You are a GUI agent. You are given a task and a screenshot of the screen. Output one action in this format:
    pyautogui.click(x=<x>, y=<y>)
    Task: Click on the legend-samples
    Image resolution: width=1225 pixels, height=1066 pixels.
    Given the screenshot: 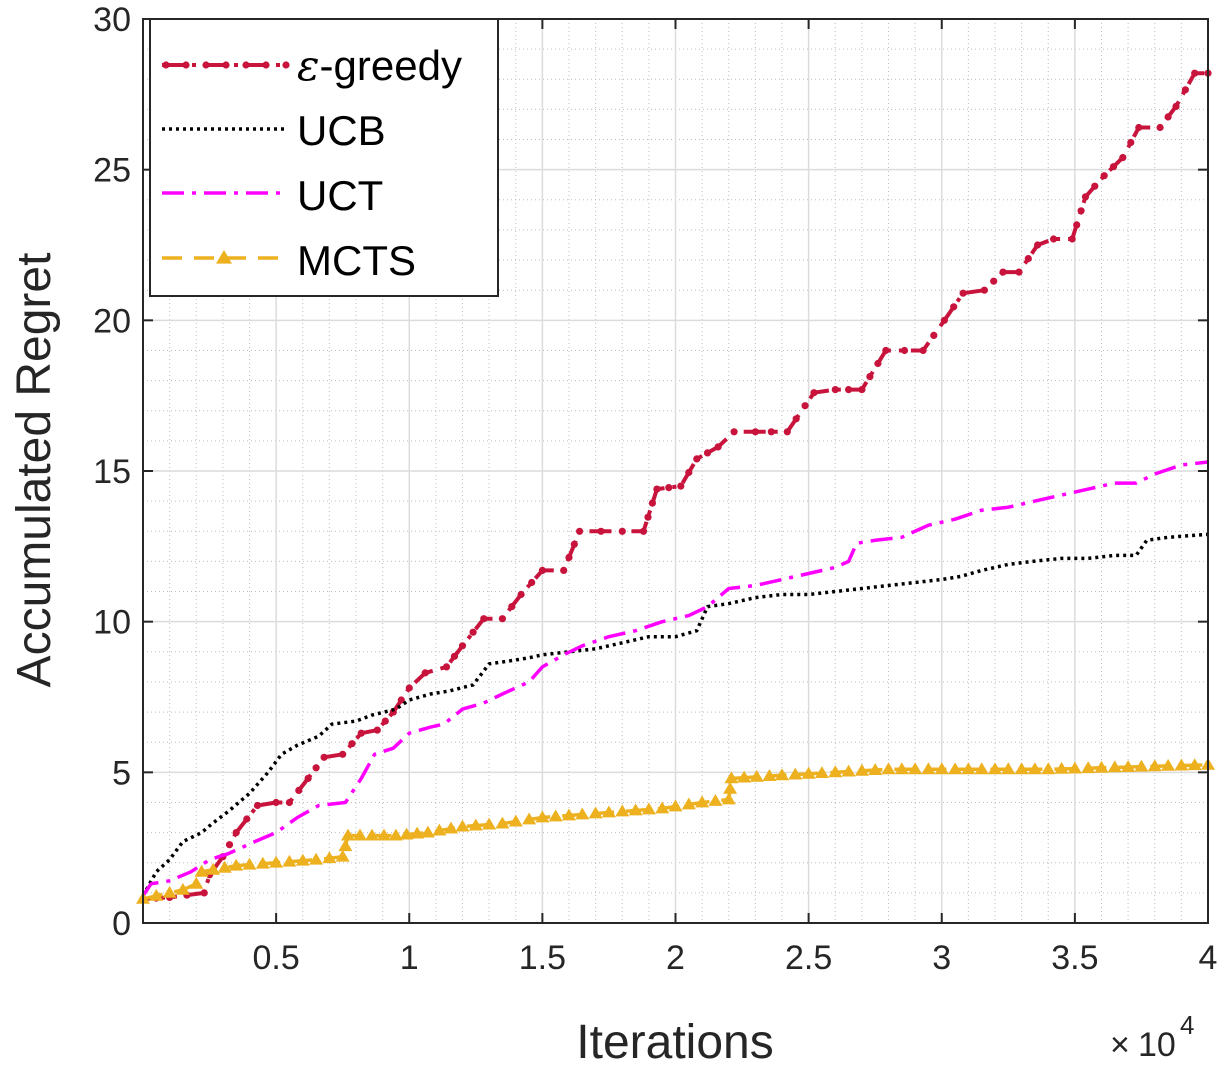 What is the action you would take?
    pyautogui.click(x=226, y=162)
    